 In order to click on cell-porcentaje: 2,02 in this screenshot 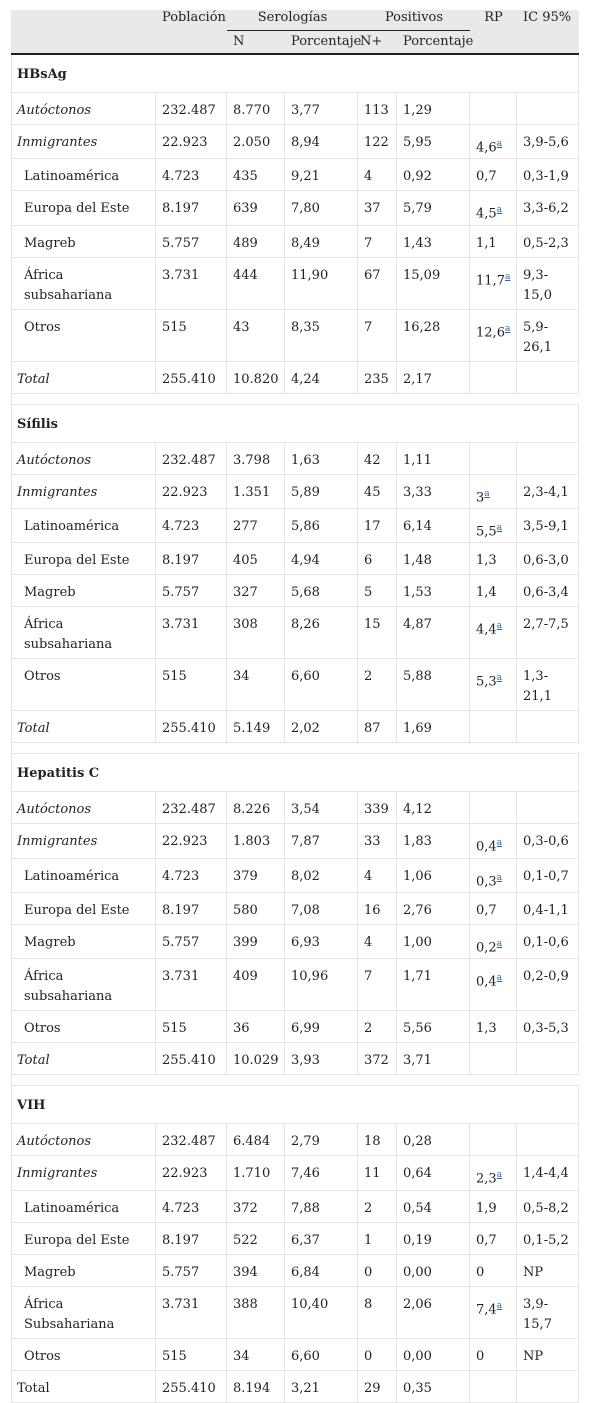, I will do `click(321, 727)`.